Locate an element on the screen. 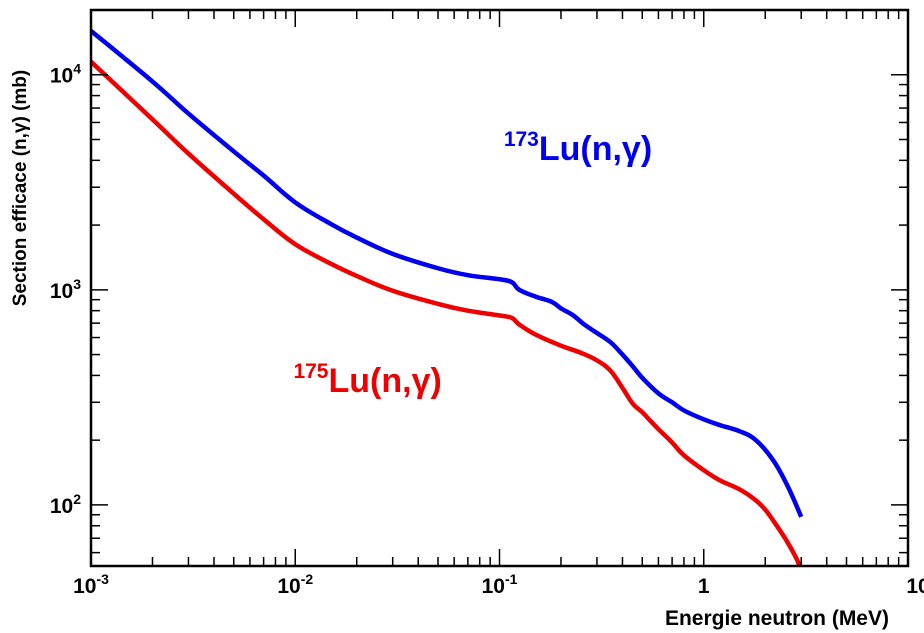 The image size is (924, 633). y-axis-label-group: Section efficace (n,γ) (mb) is located at coordinates (20, 188).